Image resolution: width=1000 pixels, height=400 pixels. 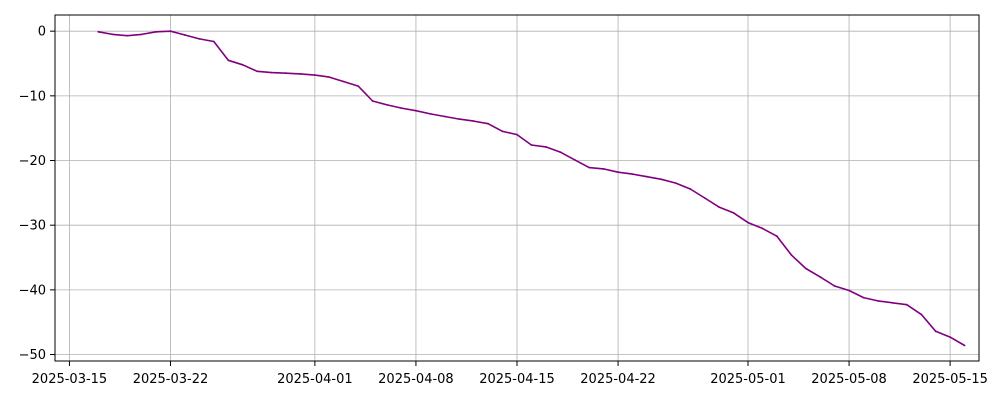 I want to click on x-tick-label: 2025-05-01, so click(x=748, y=379).